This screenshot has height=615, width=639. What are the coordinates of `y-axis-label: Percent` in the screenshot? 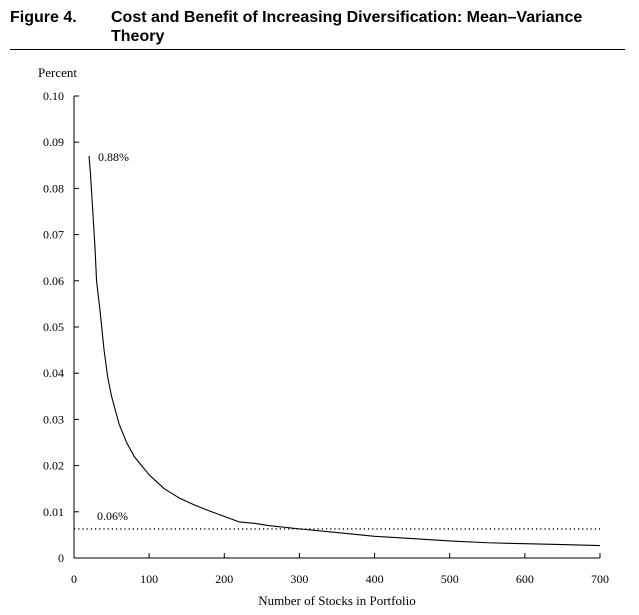 It's located at (57, 72).